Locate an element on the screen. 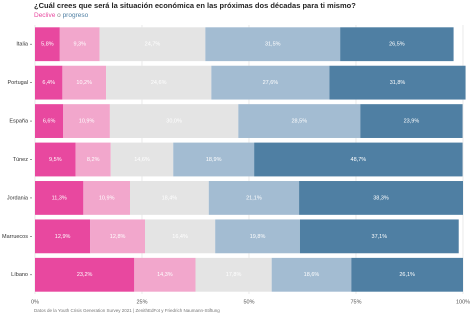  y-tick-label: Marruecos is located at coordinates (15, 237).